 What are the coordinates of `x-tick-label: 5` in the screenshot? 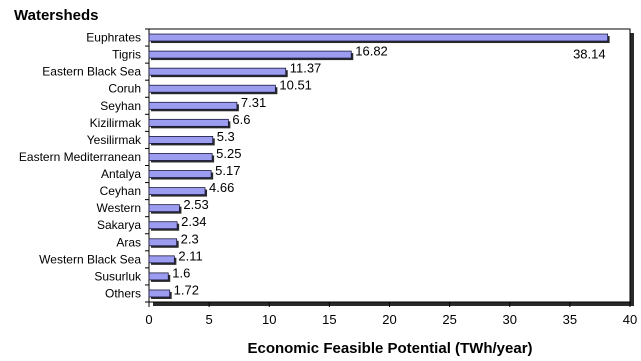 It's located at (209, 319).